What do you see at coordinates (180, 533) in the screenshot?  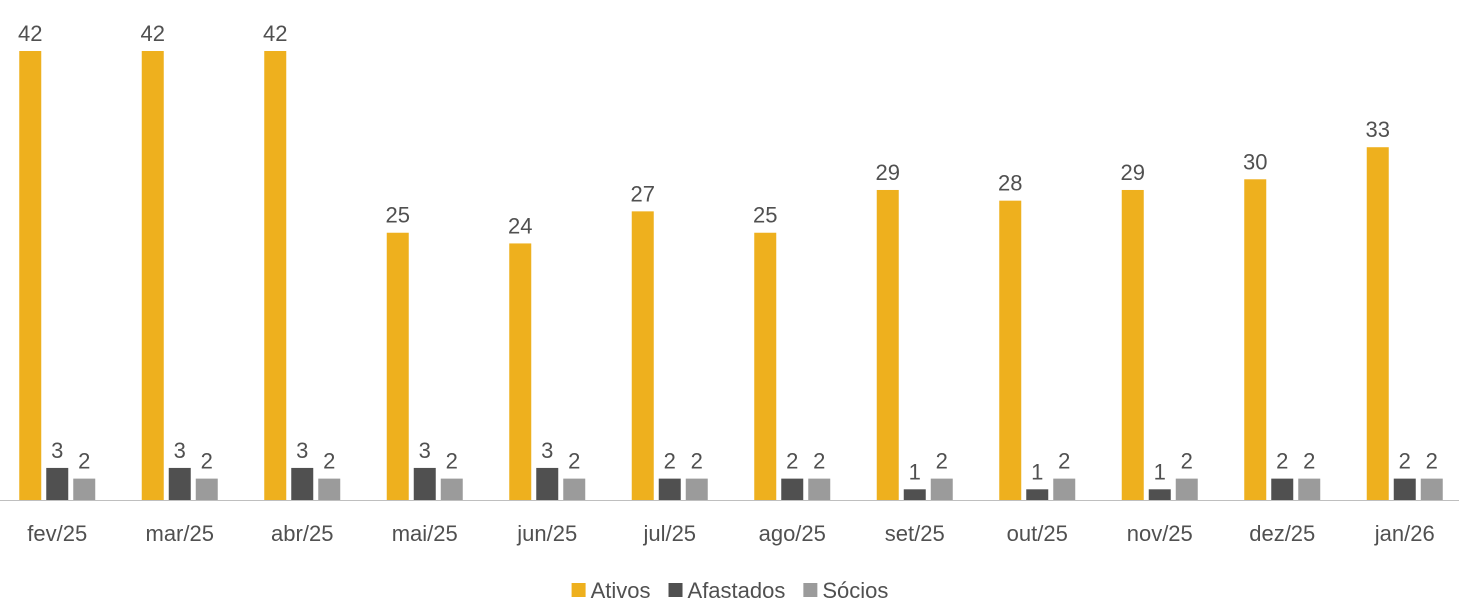 I see `x-tick-label: mar/25` at bounding box center [180, 533].